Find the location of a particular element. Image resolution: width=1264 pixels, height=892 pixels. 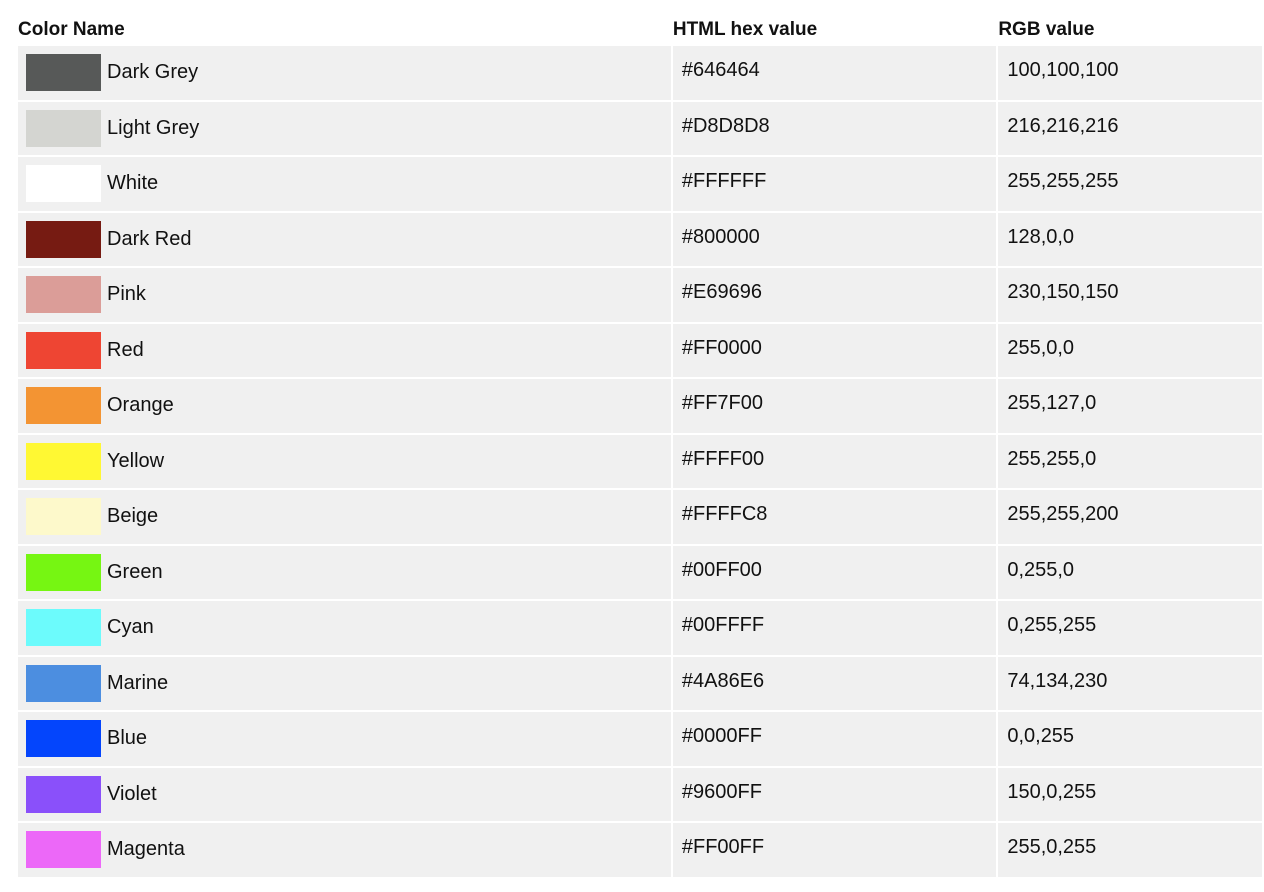

table-row: White #FFFFFF 255,255,255 is located at coordinates (640, 184).